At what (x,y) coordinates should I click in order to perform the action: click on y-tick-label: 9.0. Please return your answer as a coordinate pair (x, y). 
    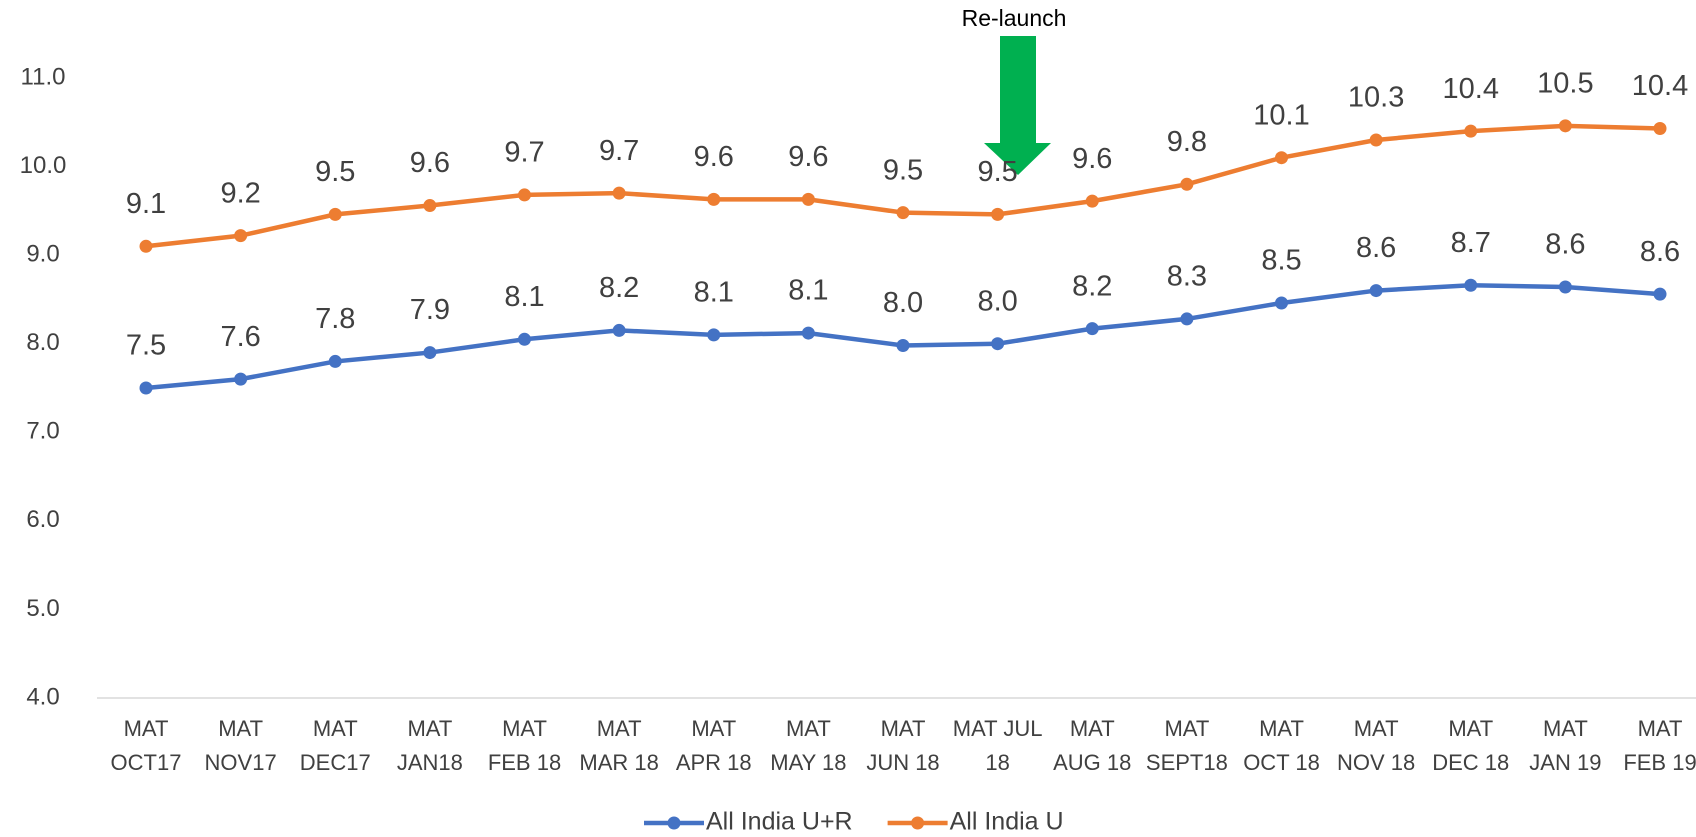
    Looking at the image, I should click on (42, 253).